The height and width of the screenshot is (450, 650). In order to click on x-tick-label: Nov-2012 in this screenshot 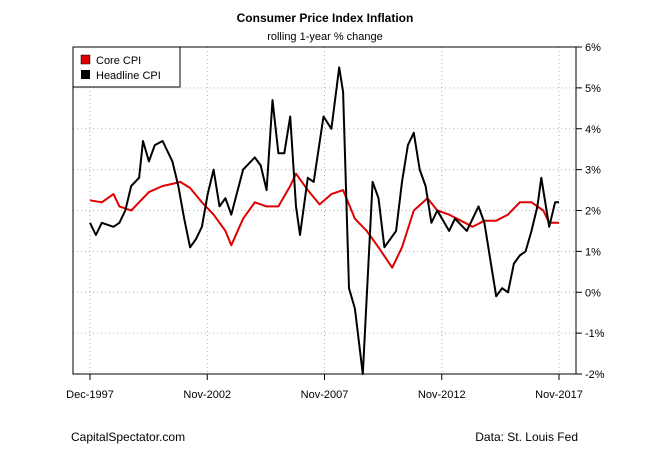, I will do `click(442, 395)`.